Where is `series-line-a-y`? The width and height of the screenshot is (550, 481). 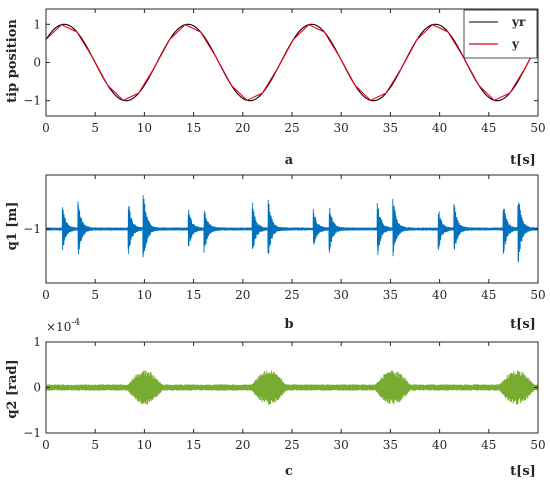 series-line-a-y is located at coordinates (292, 62).